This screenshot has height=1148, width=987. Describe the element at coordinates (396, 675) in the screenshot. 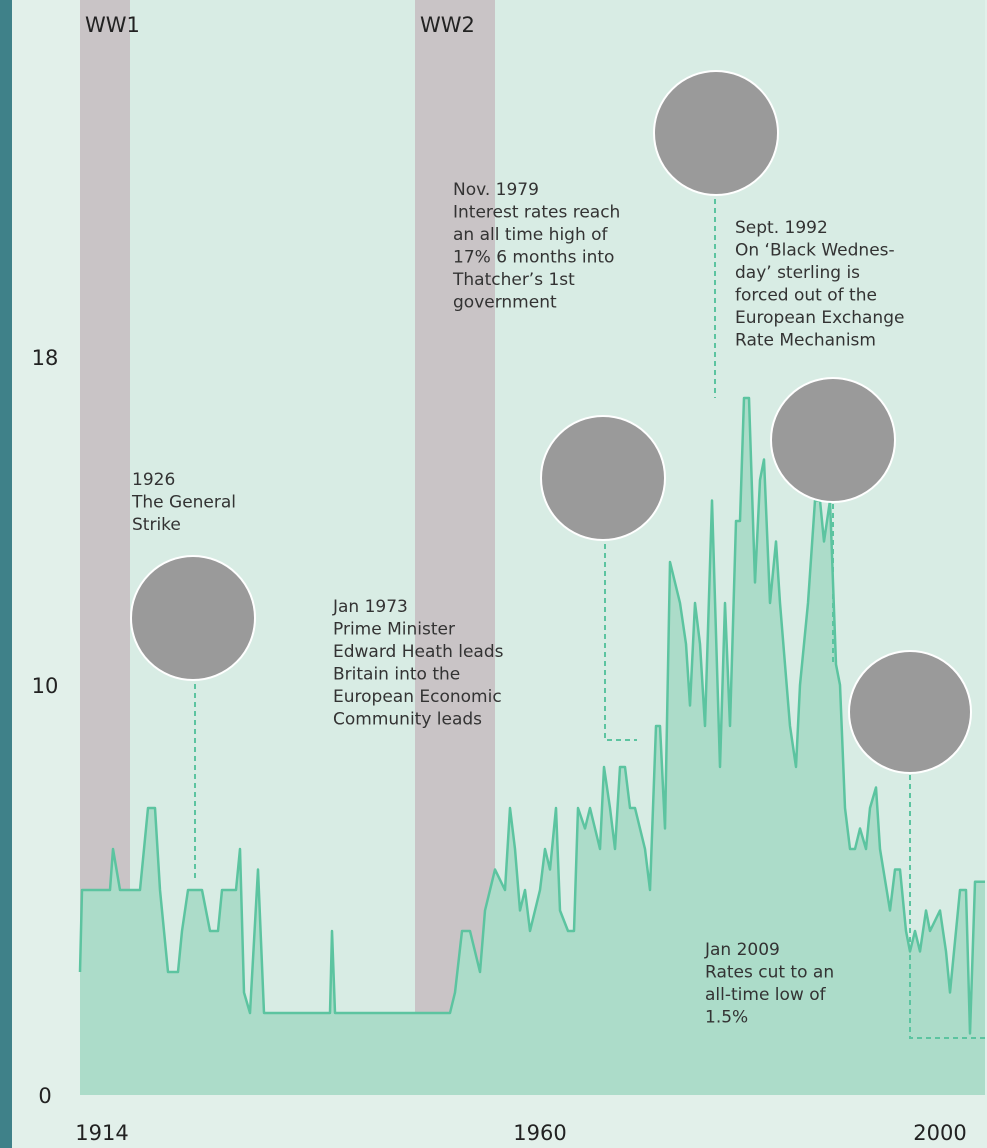

I see `annotation-line: Britain into the` at that location.